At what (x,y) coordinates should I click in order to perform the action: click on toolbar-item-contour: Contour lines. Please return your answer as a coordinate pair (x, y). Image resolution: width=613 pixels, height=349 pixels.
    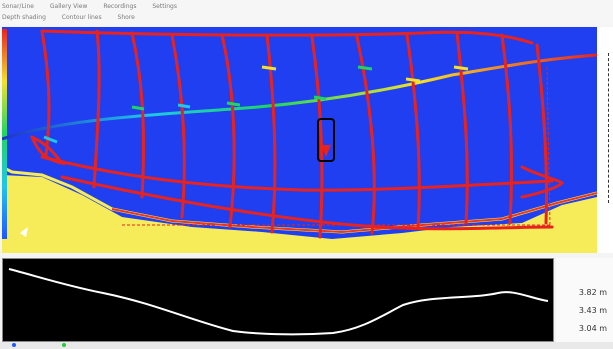
    Looking at the image, I should click on (81, 17).